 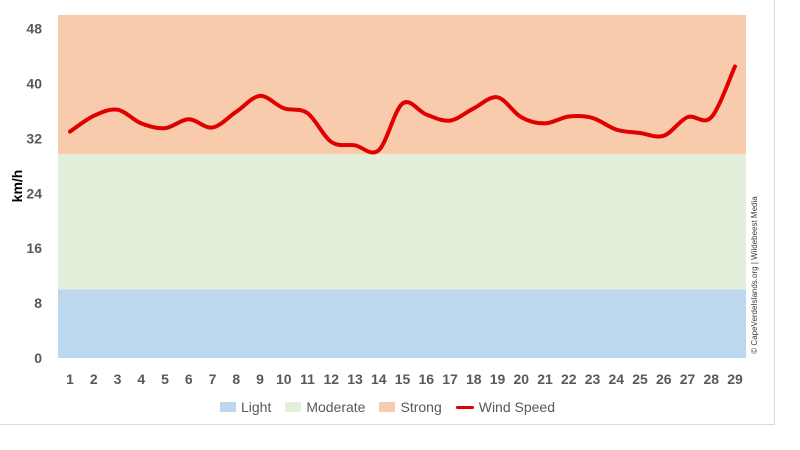 What do you see at coordinates (260, 379) in the screenshot?
I see `x-tick-label: 9` at bounding box center [260, 379].